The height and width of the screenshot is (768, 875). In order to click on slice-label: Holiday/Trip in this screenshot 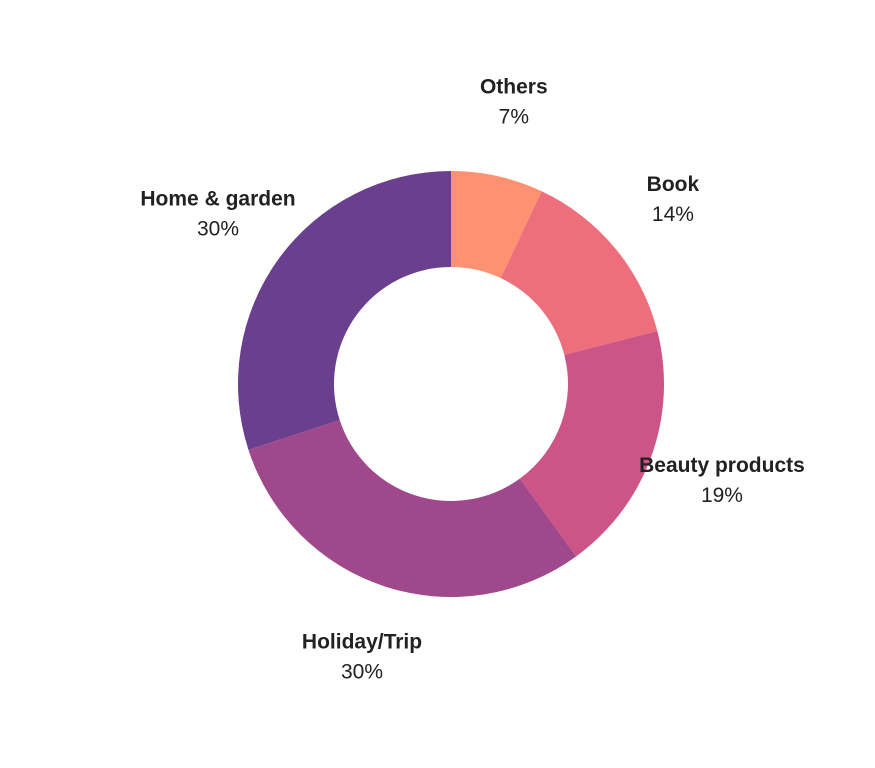, I will do `click(362, 641)`.